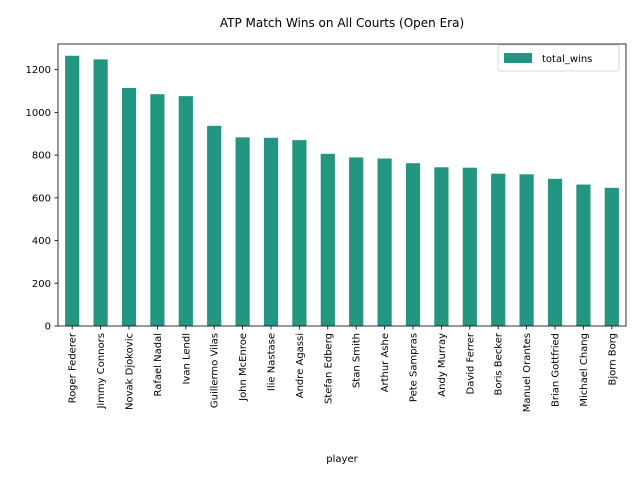 The image size is (640, 480). I want to click on x-tick-label: John McEnroe, so click(243, 367).